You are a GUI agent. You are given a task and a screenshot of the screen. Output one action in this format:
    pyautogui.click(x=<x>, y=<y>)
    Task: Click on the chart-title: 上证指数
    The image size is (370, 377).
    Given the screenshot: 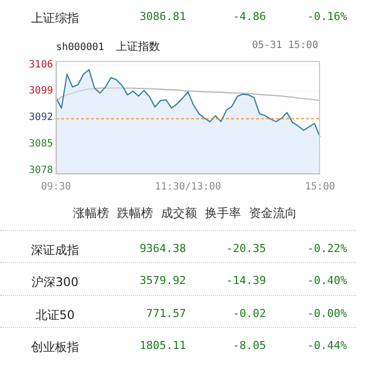 What is the action you would take?
    pyautogui.click(x=138, y=46)
    